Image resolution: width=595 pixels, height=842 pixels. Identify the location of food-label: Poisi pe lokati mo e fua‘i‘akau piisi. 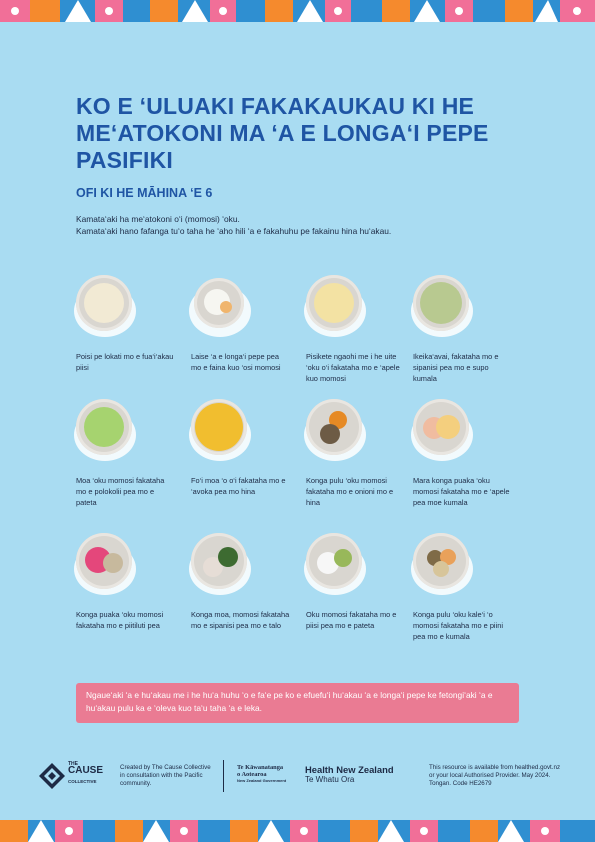
(125, 362).